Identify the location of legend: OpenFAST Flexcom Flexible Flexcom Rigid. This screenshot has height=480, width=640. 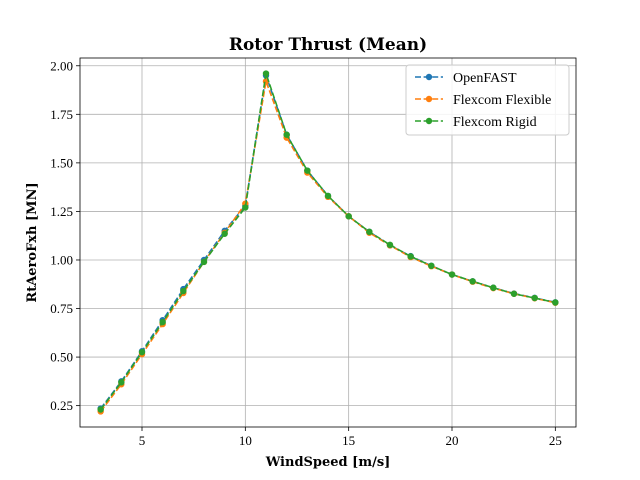
(487, 100).